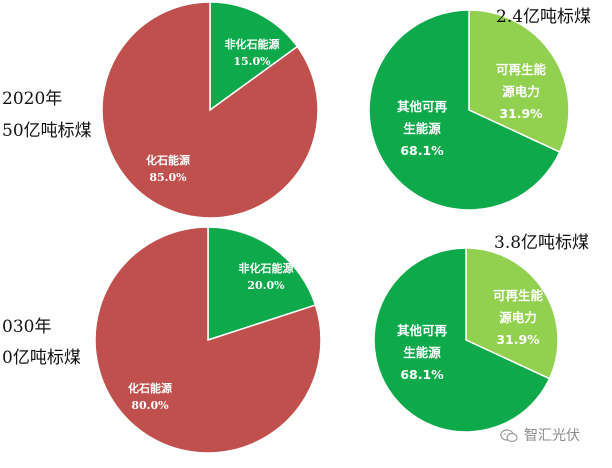 Image resolution: width=612 pixels, height=468 pixels. I want to click on total-label-2020: 50亿吨标煤, so click(47, 131).